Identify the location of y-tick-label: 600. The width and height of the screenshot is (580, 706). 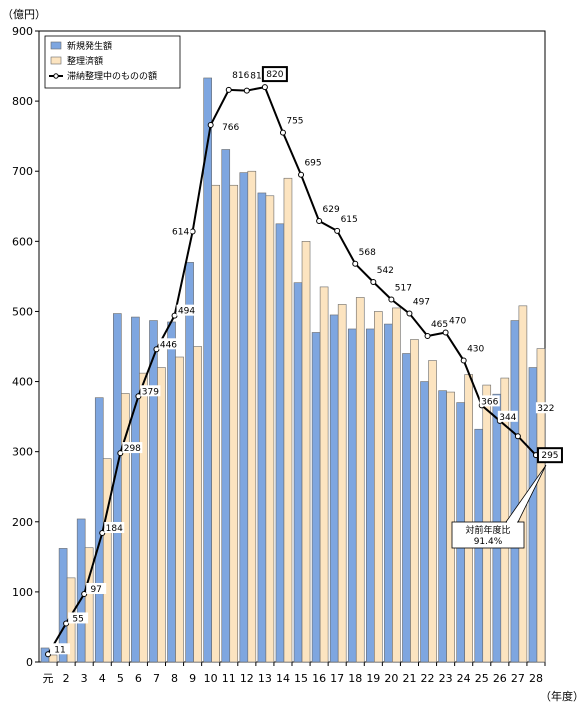
(22, 241).